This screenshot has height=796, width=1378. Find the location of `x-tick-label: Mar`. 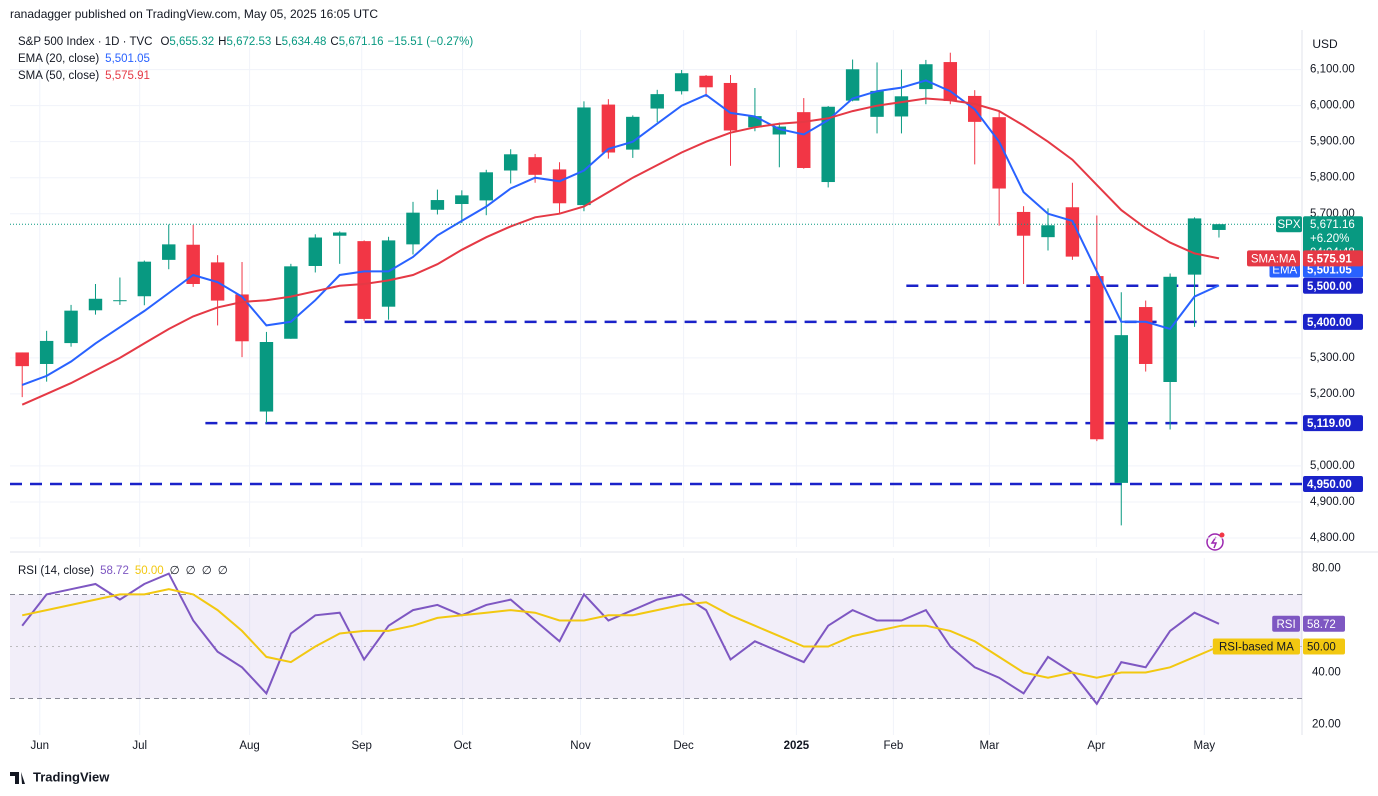

x-tick-label: Mar is located at coordinates (989, 746).